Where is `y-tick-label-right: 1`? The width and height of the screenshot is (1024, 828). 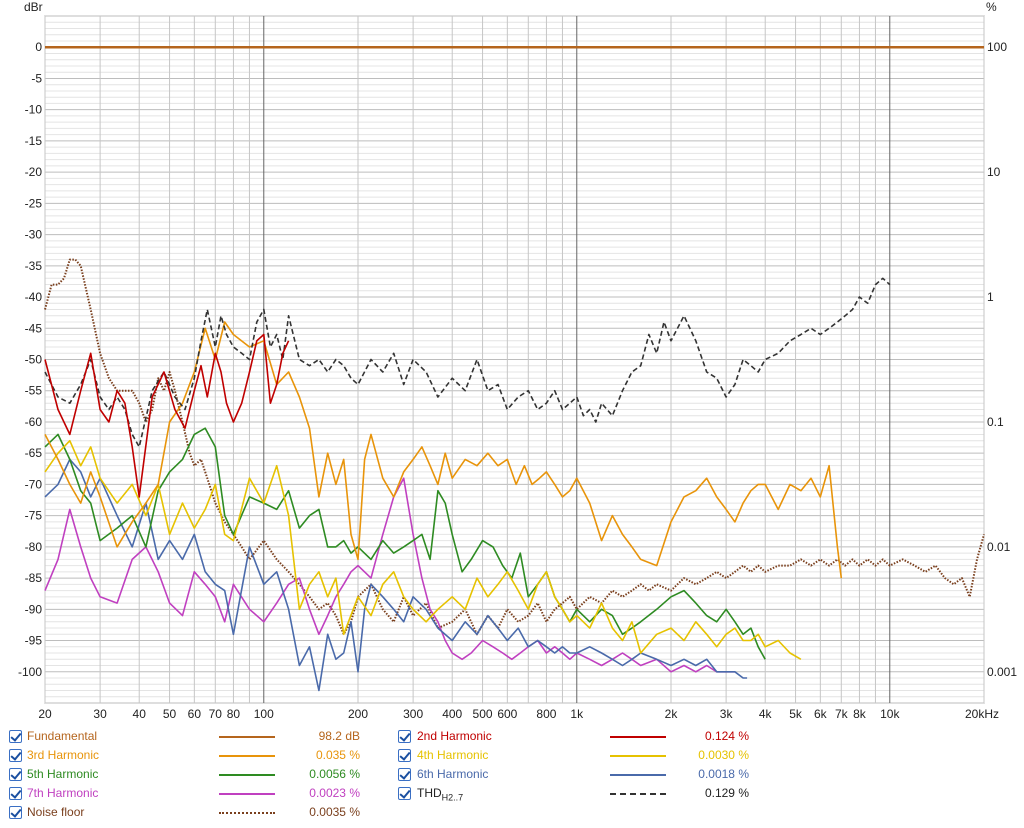
y-tick-label-right: 1 is located at coordinates (990, 297).